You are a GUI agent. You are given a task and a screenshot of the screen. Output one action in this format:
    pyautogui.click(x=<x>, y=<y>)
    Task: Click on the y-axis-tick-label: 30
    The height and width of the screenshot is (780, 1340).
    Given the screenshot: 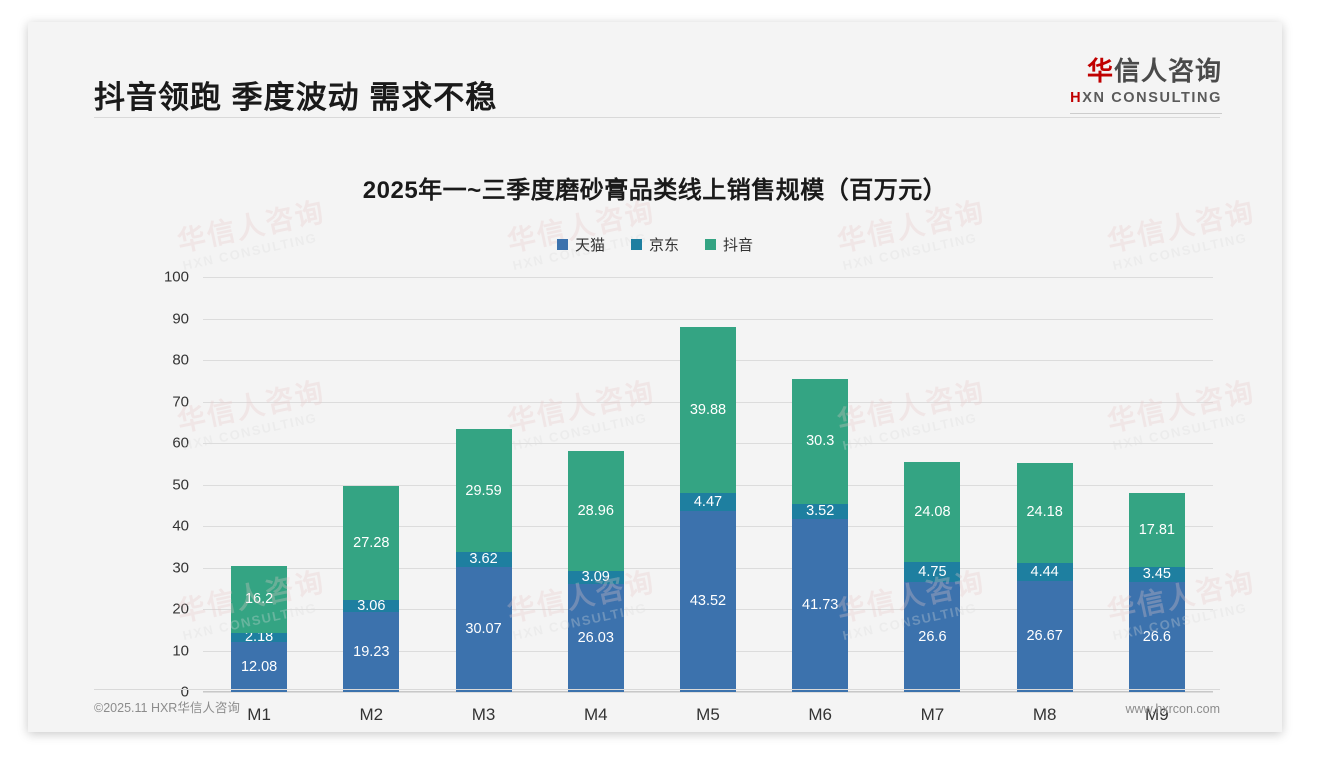 What is the action you would take?
    pyautogui.click(x=180, y=567)
    